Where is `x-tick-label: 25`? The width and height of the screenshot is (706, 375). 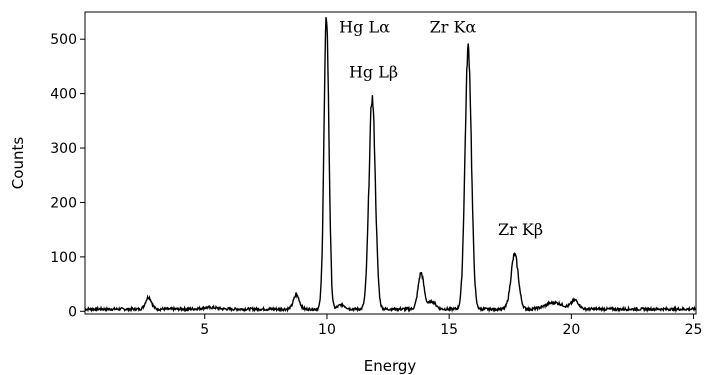
x-tick-label: 25 is located at coordinates (694, 330).